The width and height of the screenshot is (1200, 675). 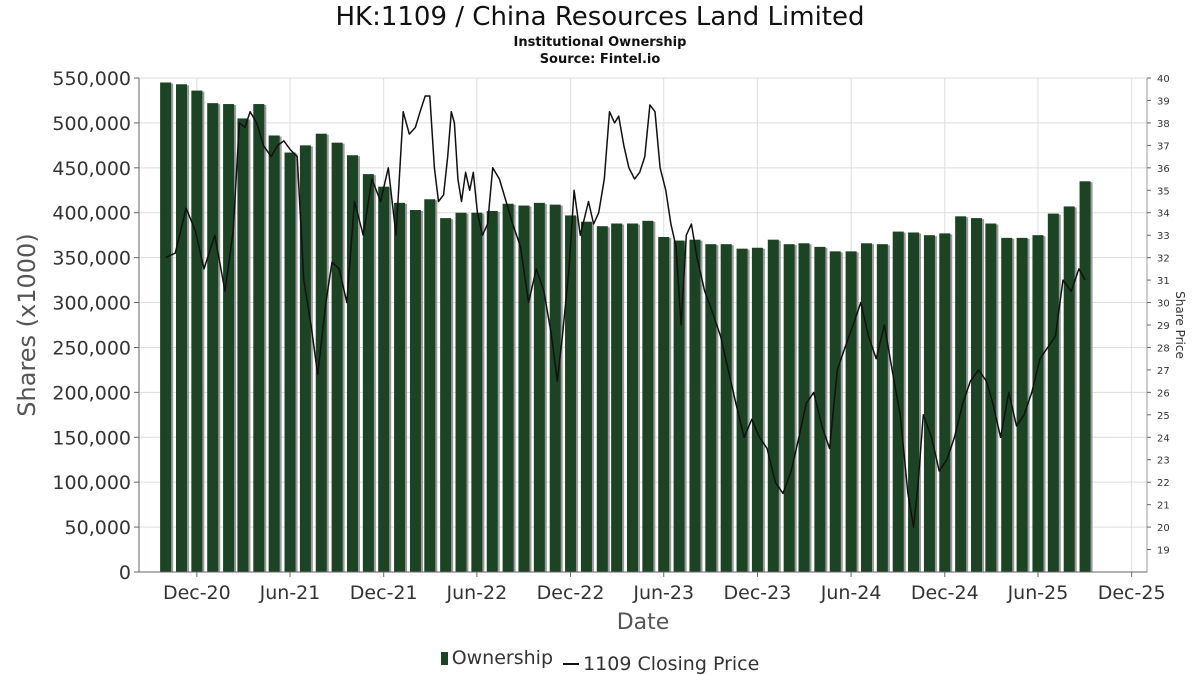 I want to click on y2-tick-label: 20, so click(x=1163, y=528).